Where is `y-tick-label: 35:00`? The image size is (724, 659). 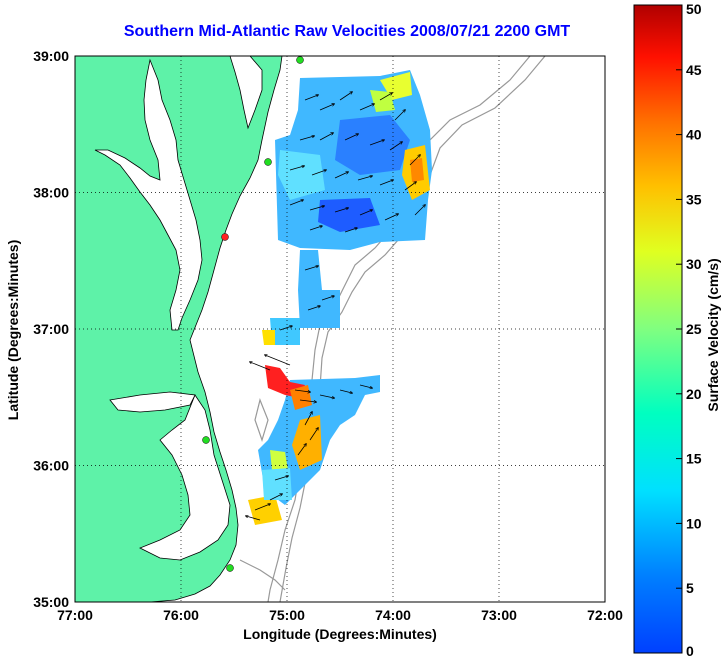
y-tick-label: 35:00 is located at coordinates (51, 602).